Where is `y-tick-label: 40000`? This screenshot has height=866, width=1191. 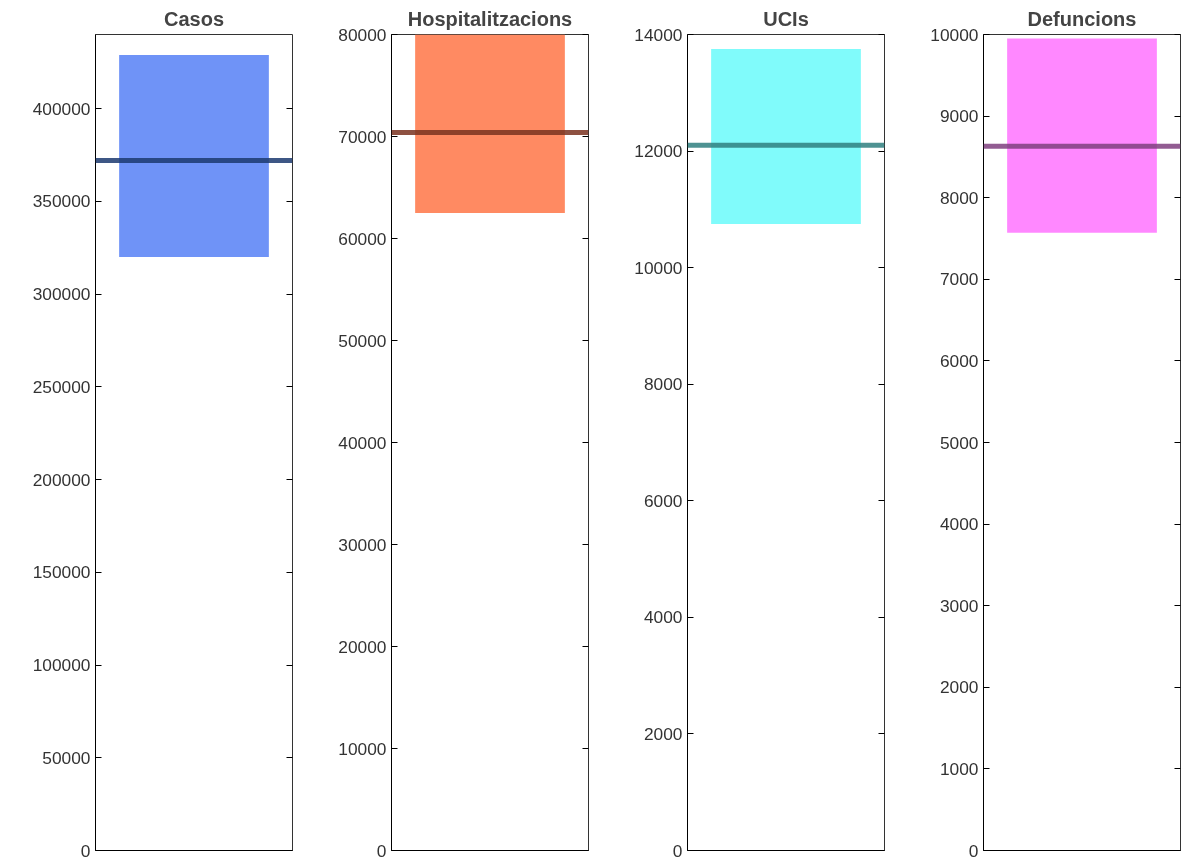
y-tick-label: 40000 is located at coordinates (362, 442).